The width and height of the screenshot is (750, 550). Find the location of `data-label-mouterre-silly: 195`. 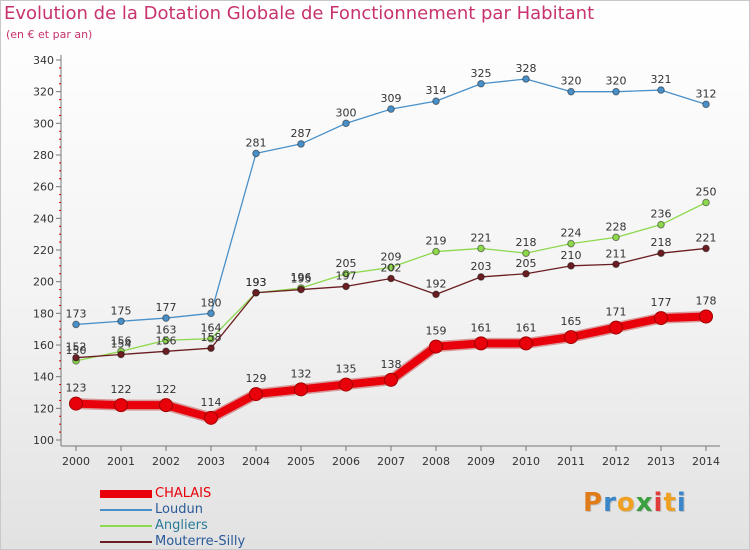

data-label-mouterre-silly: 195 is located at coordinates (301, 279).